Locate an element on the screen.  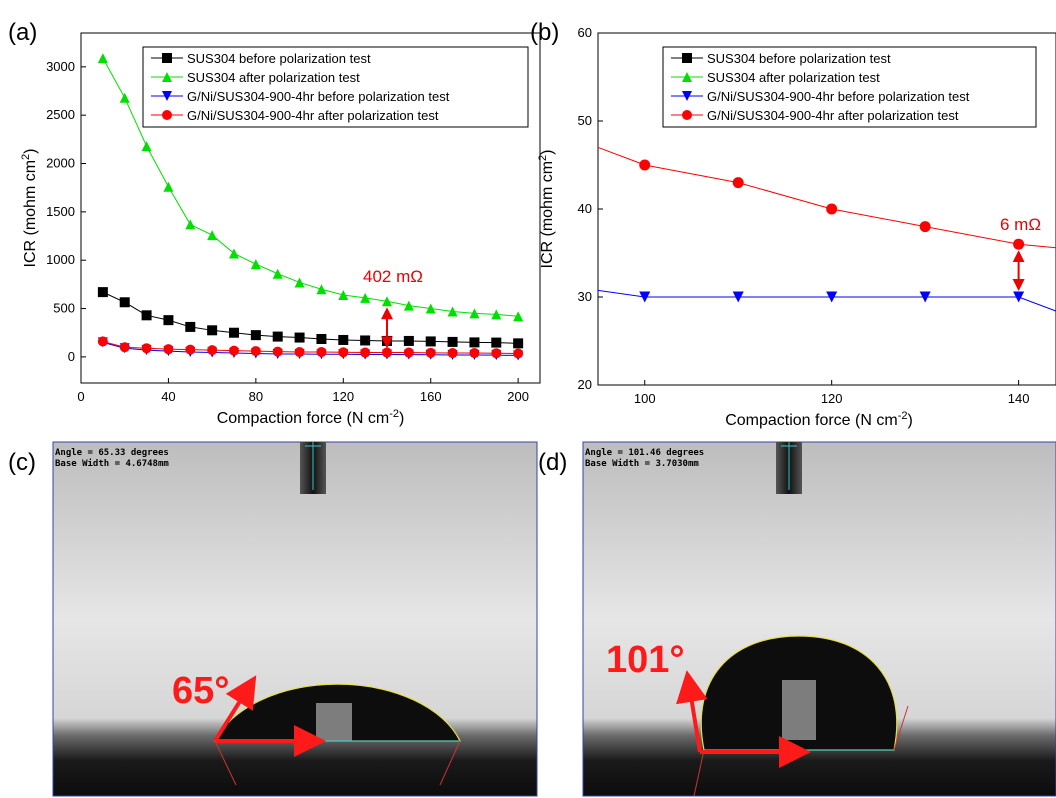
angle-label: 65° is located at coordinates (200, 691).